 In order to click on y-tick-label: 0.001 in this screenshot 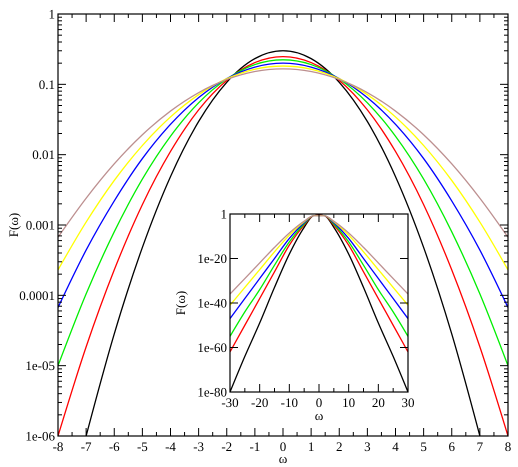, I will do `click(40, 225)`.